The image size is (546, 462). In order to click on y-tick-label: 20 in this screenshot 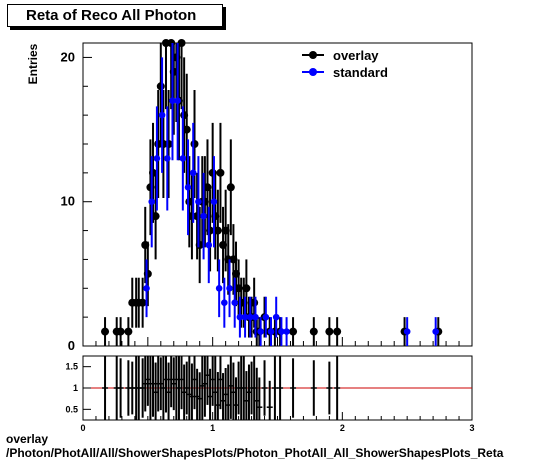, I will do `click(68, 56)`.